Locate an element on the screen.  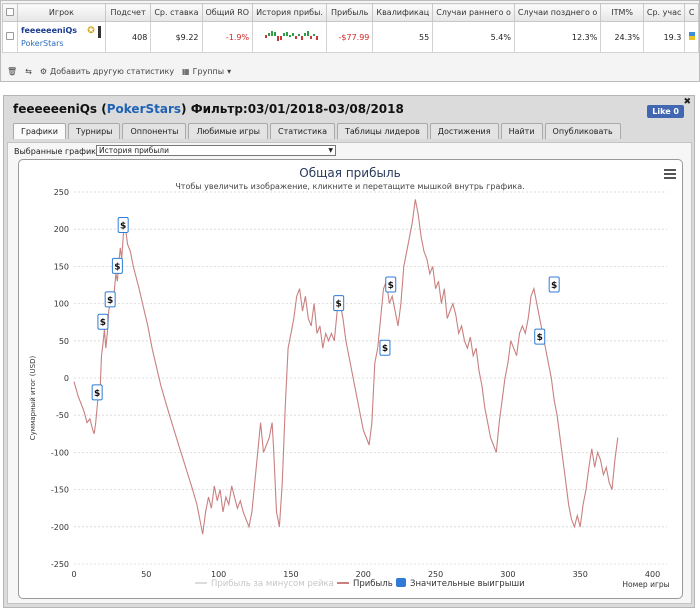
row-checkbox-cell is located at coordinates (10, 37).